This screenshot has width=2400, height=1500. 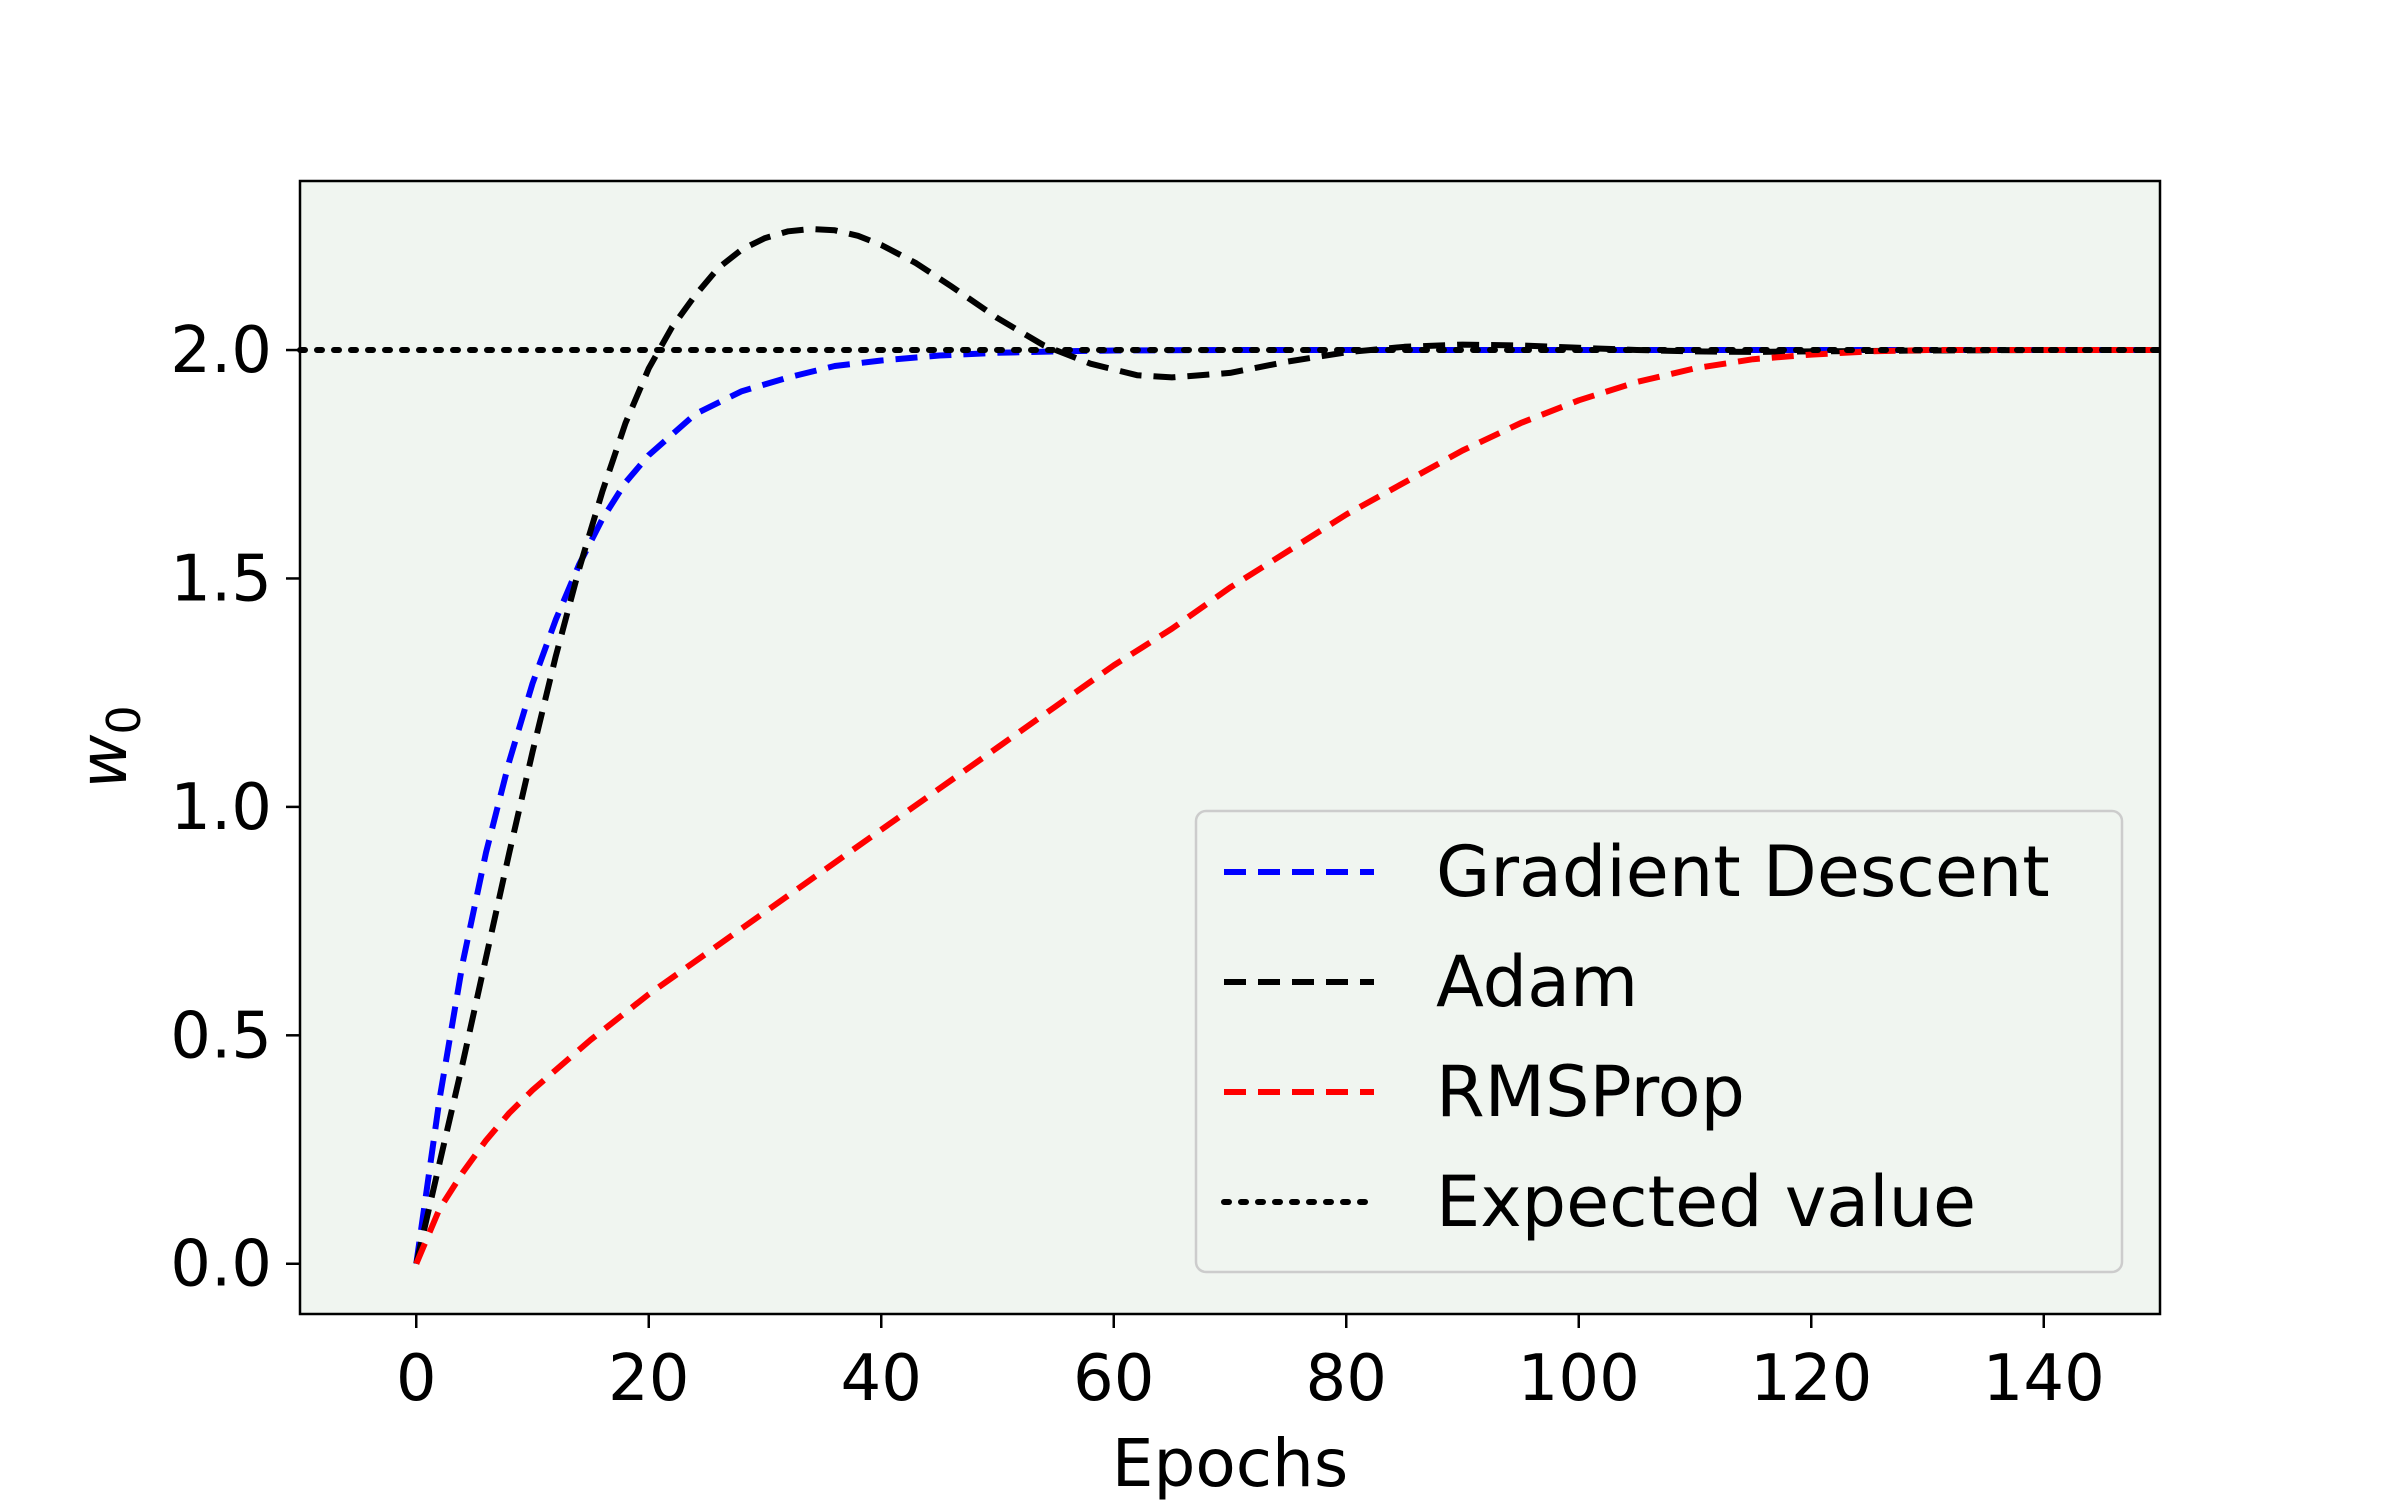 What do you see at coordinates (1590, 1092) in the screenshot?
I see `legend-label-rmsprop: RMSProp` at bounding box center [1590, 1092].